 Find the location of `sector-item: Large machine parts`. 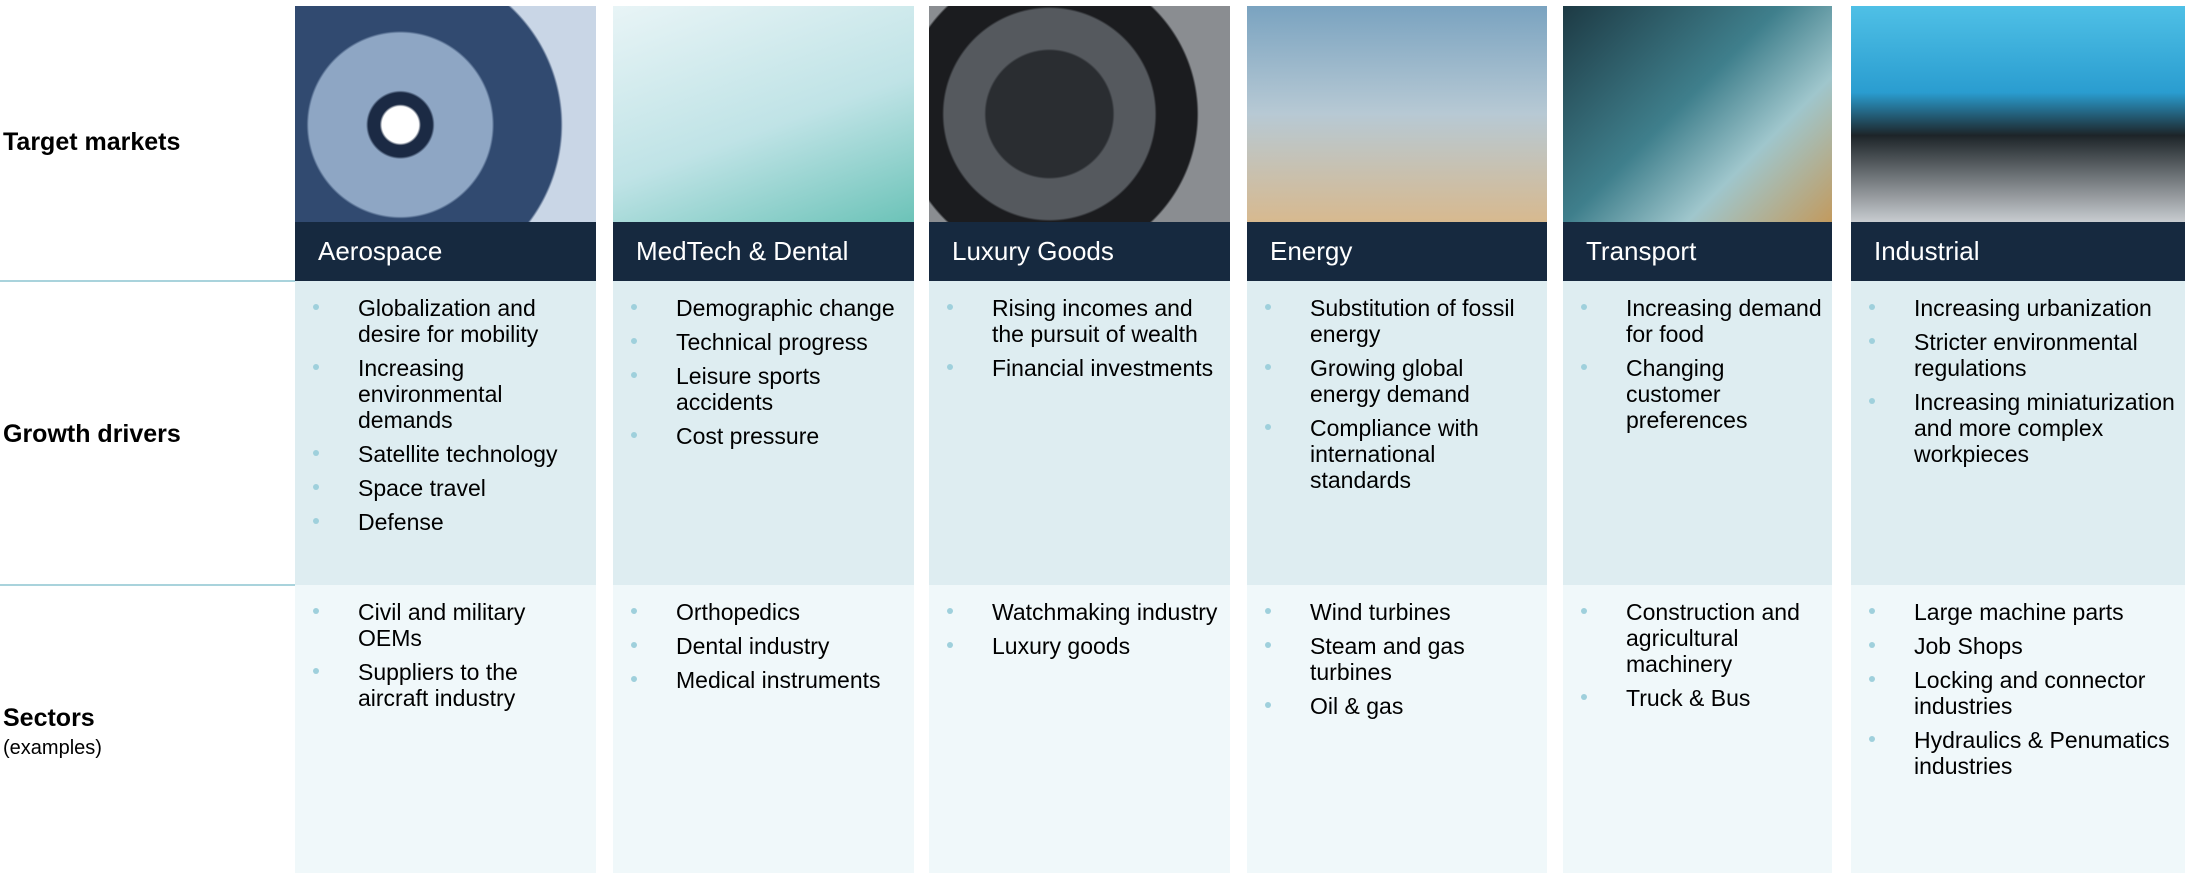

sector-item: Large machine parts is located at coordinates (2023, 612).